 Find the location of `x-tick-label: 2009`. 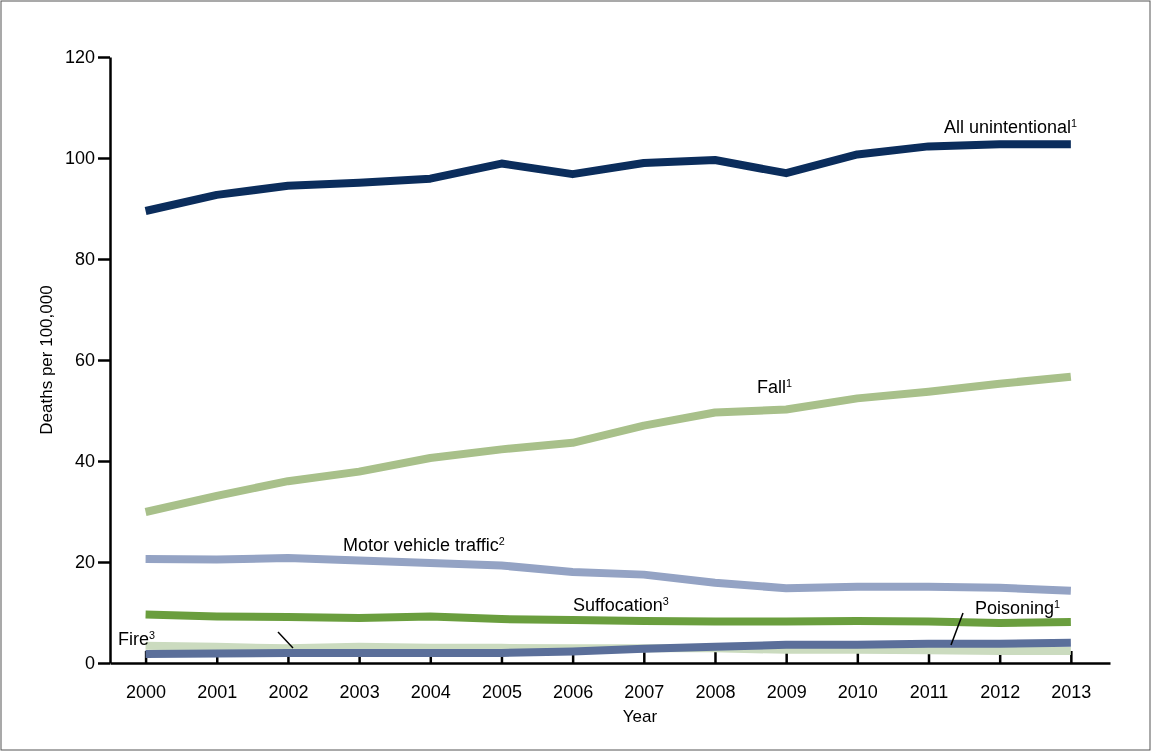

x-tick-label: 2009 is located at coordinates (786, 691).